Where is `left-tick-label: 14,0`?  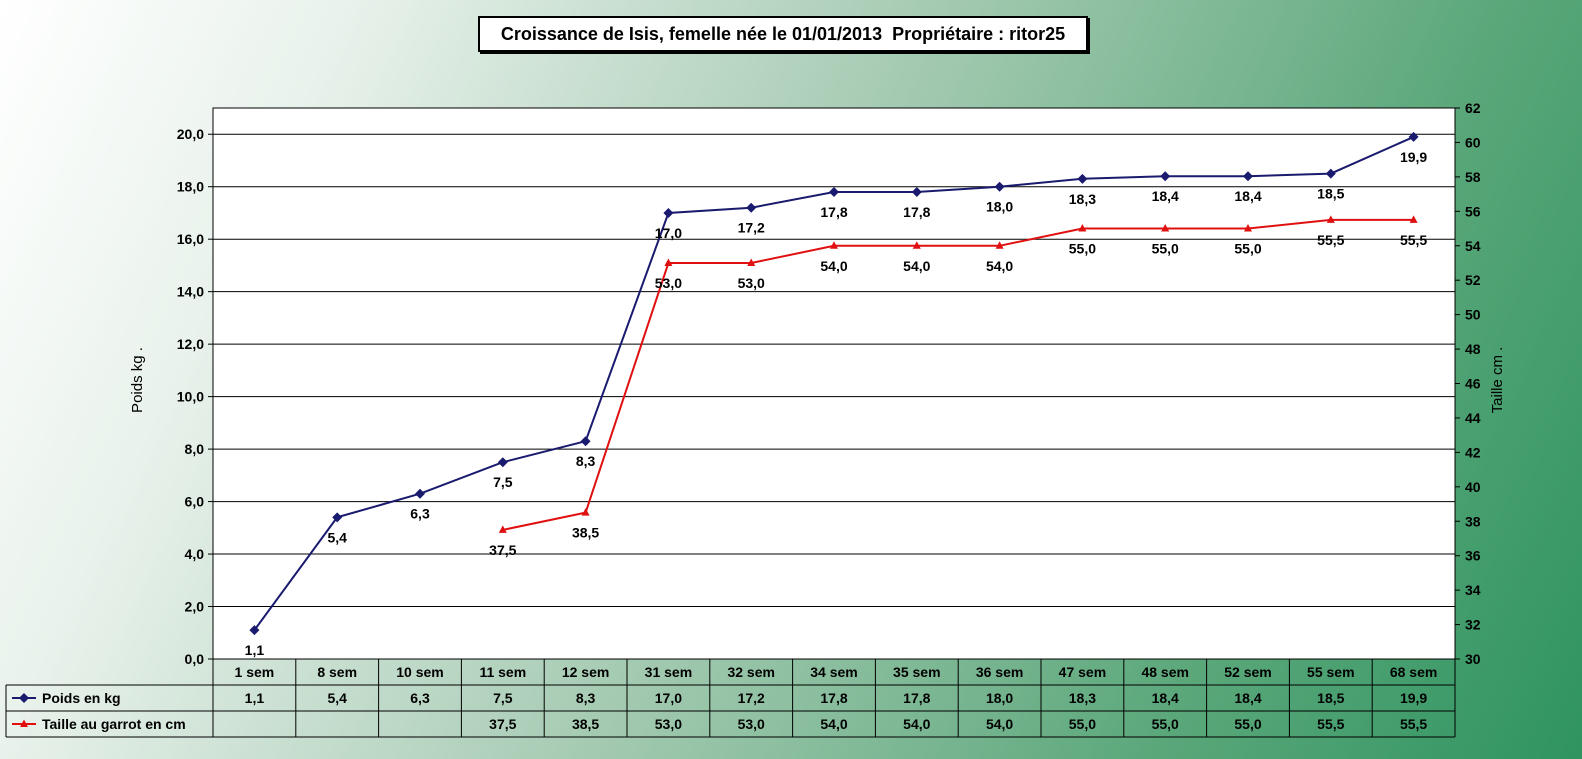
left-tick-label: 14,0 is located at coordinates (190, 292).